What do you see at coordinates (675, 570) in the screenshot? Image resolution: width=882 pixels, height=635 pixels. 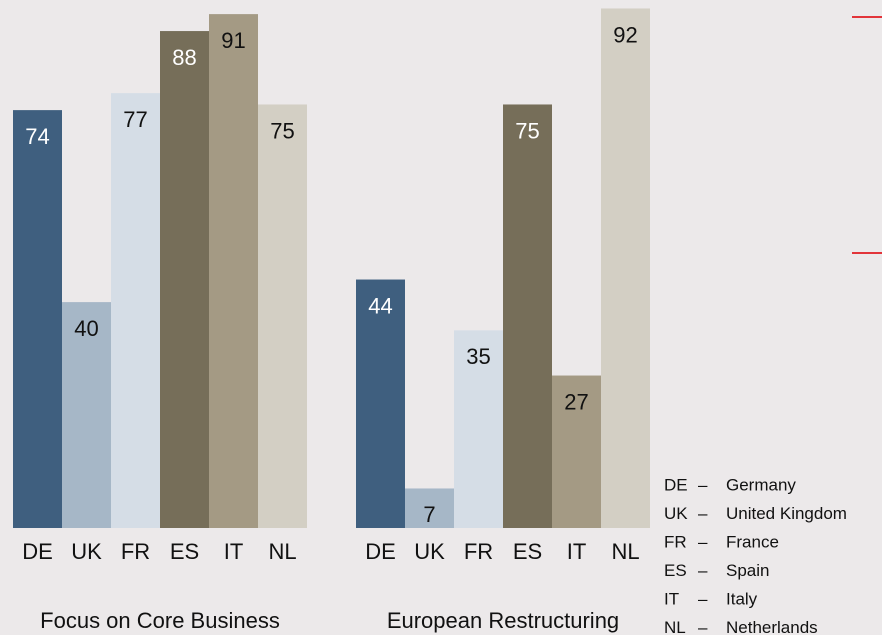 I see `legend-code: ES` at bounding box center [675, 570].